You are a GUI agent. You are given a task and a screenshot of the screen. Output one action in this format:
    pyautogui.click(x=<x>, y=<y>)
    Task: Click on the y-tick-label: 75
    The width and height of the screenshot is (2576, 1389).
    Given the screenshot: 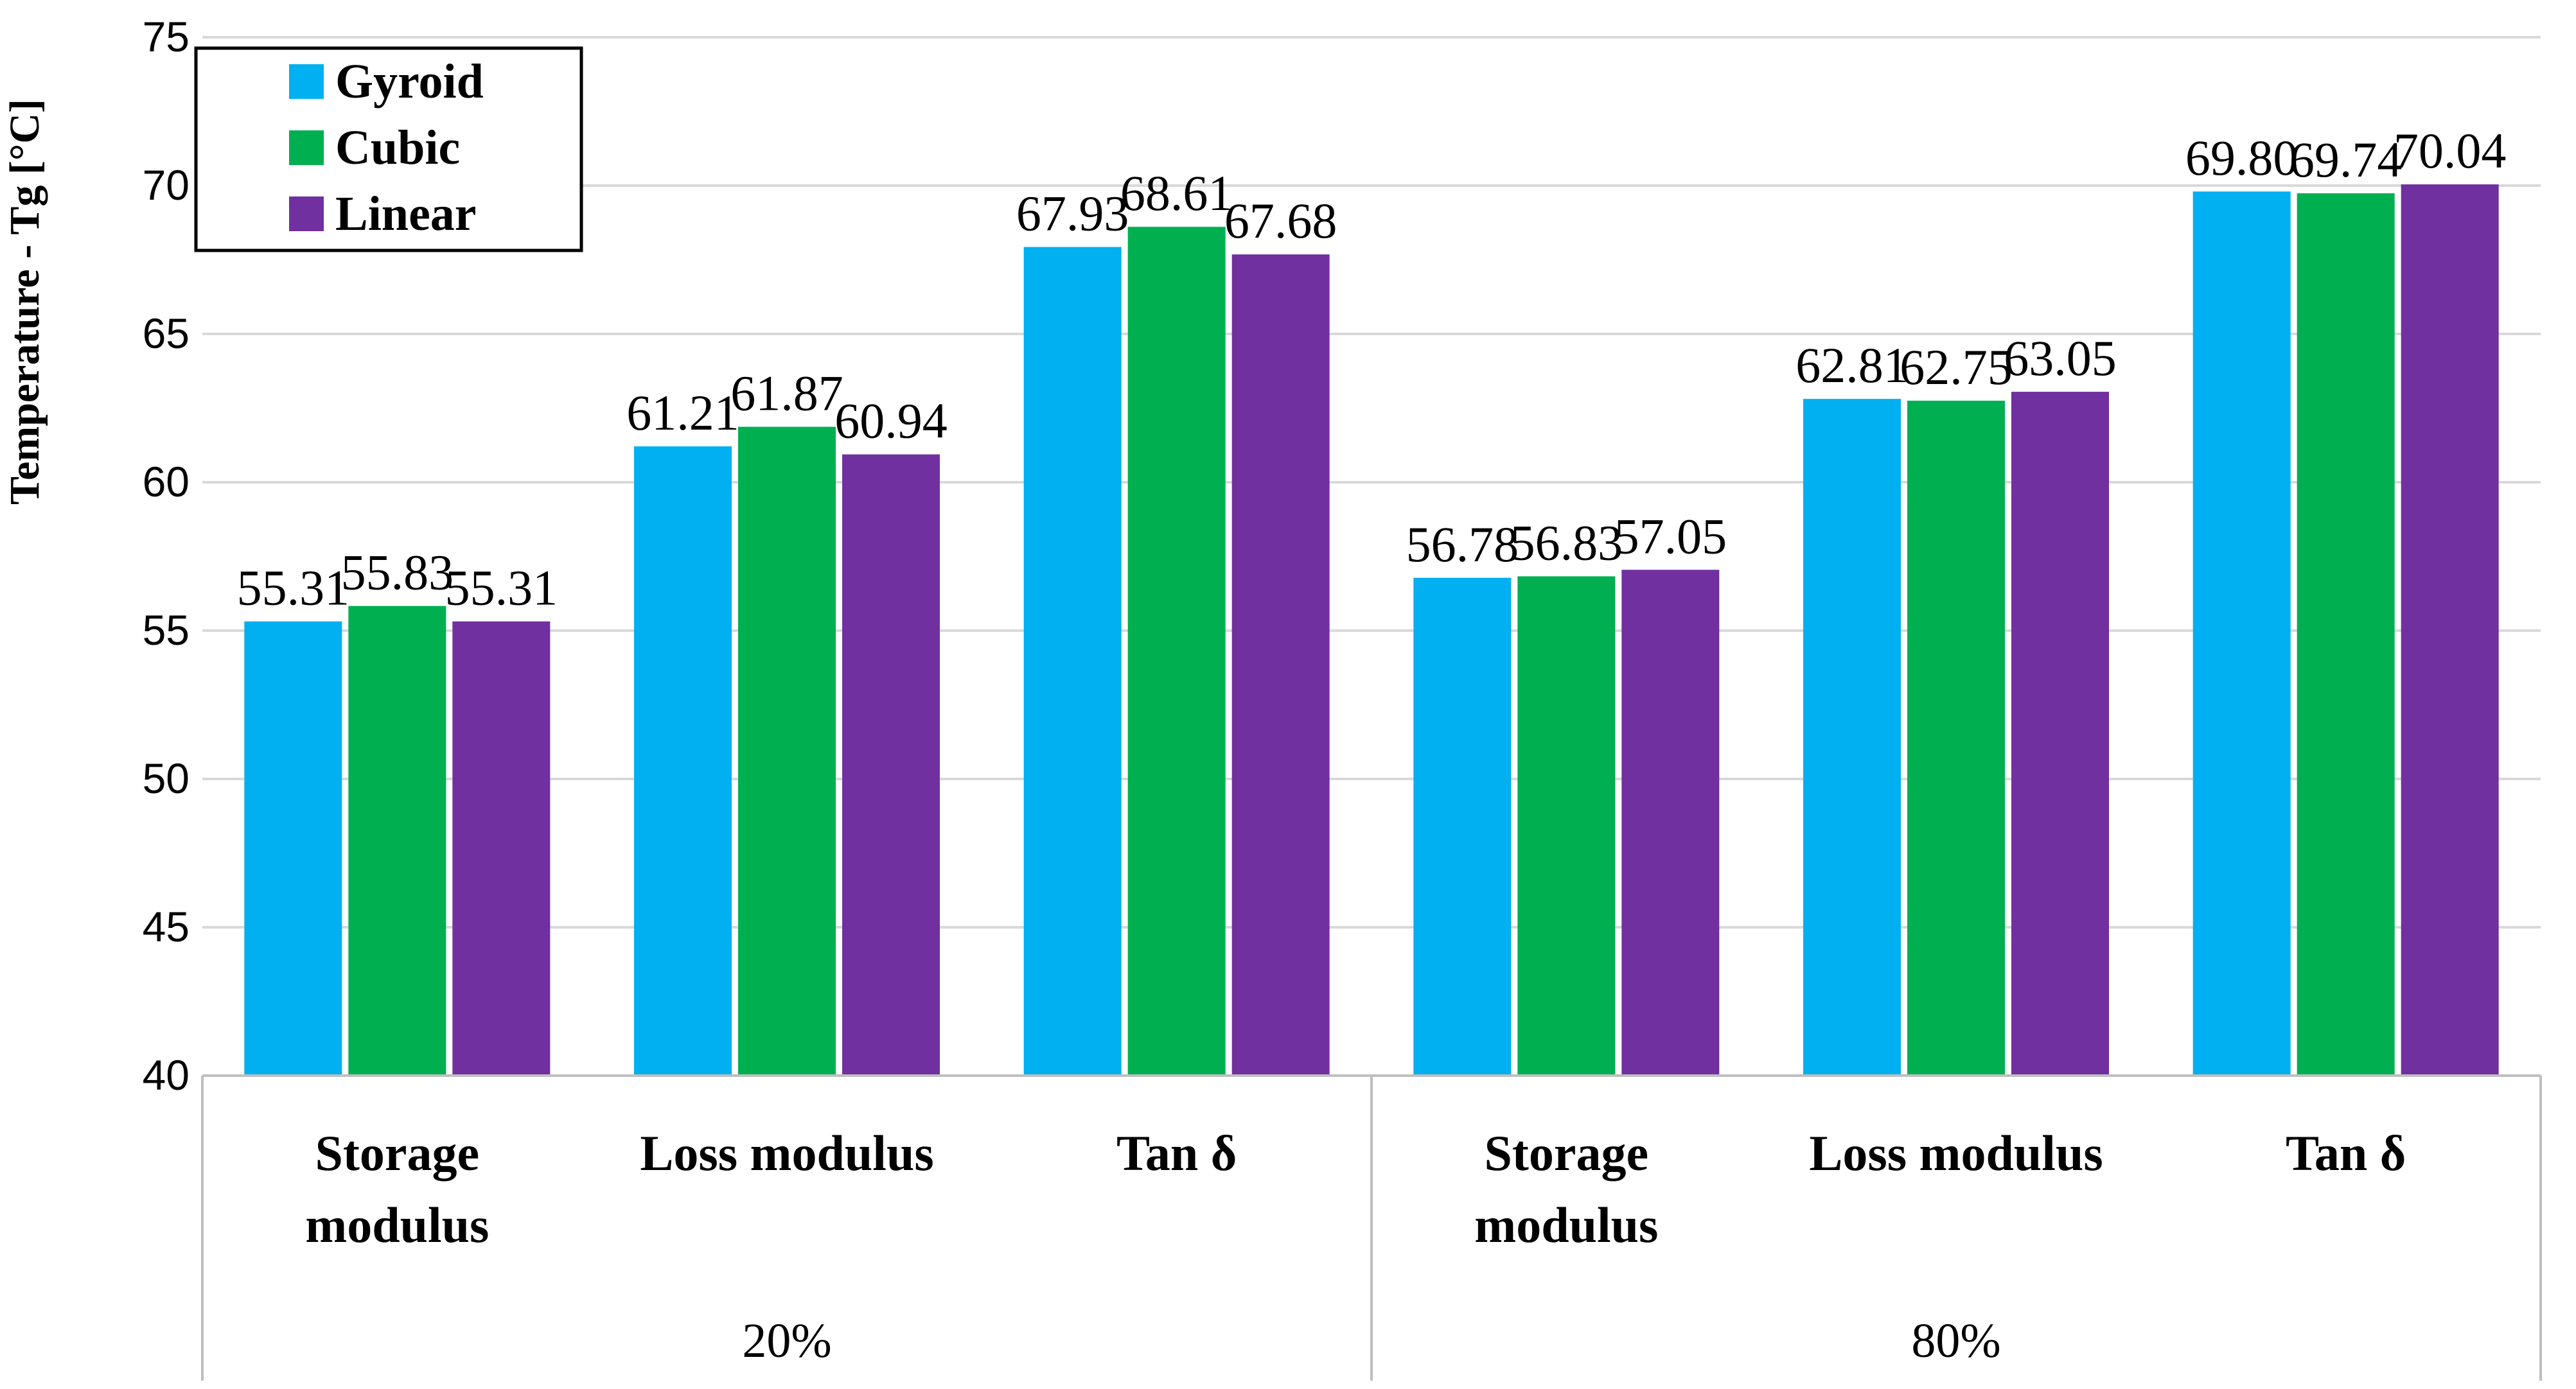 What is the action you would take?
    pyautogui.click(x=166, y=36)
    